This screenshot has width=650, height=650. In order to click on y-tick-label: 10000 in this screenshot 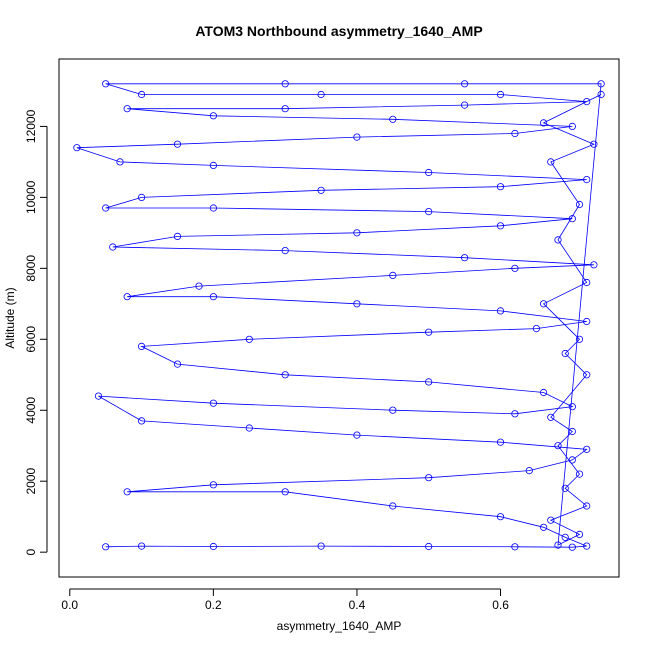, I will do `click(31, 197)`.